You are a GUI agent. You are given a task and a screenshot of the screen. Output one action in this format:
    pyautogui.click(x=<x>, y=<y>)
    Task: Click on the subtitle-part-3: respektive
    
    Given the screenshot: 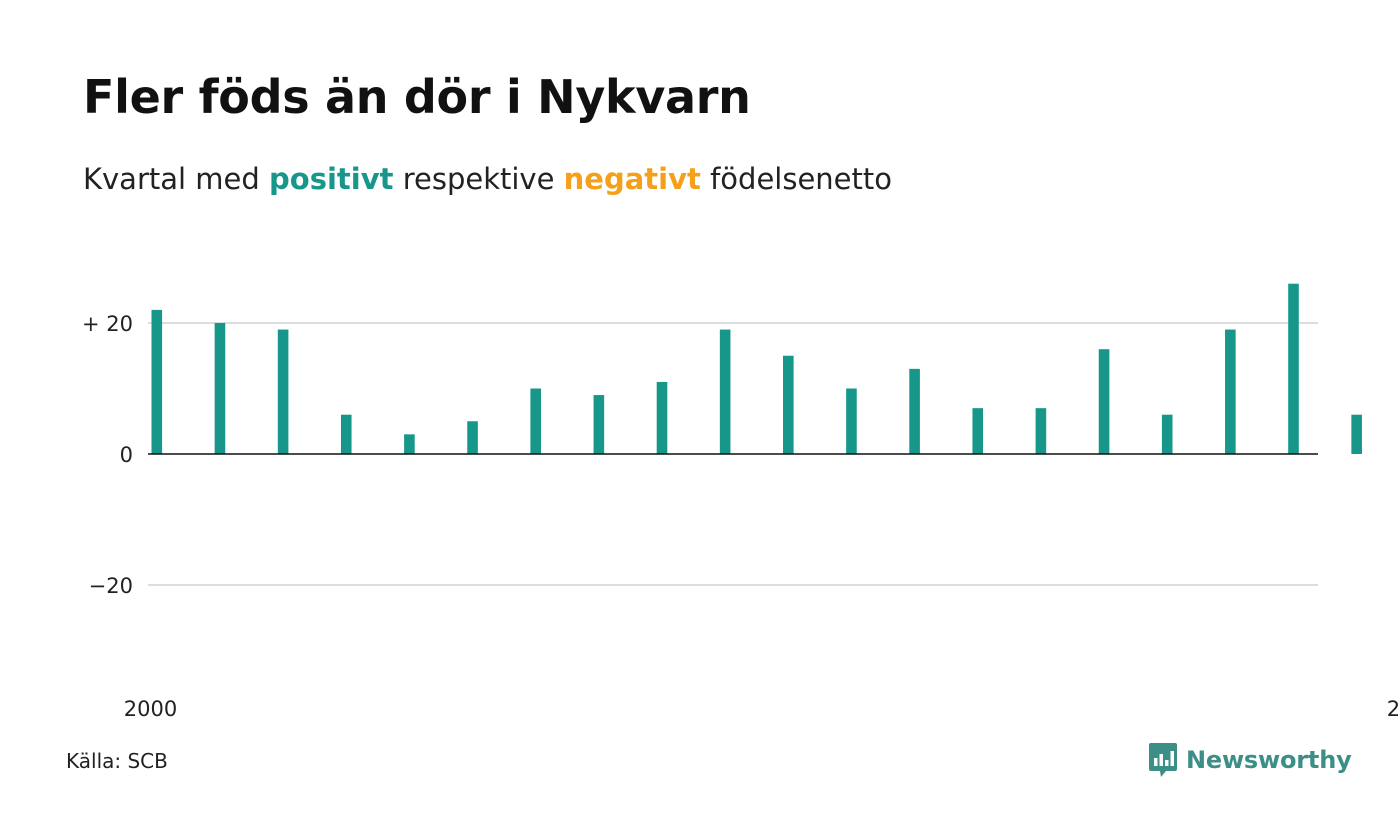 What is the action you would take?
    pyautogui.click(x=478, y=179)
    